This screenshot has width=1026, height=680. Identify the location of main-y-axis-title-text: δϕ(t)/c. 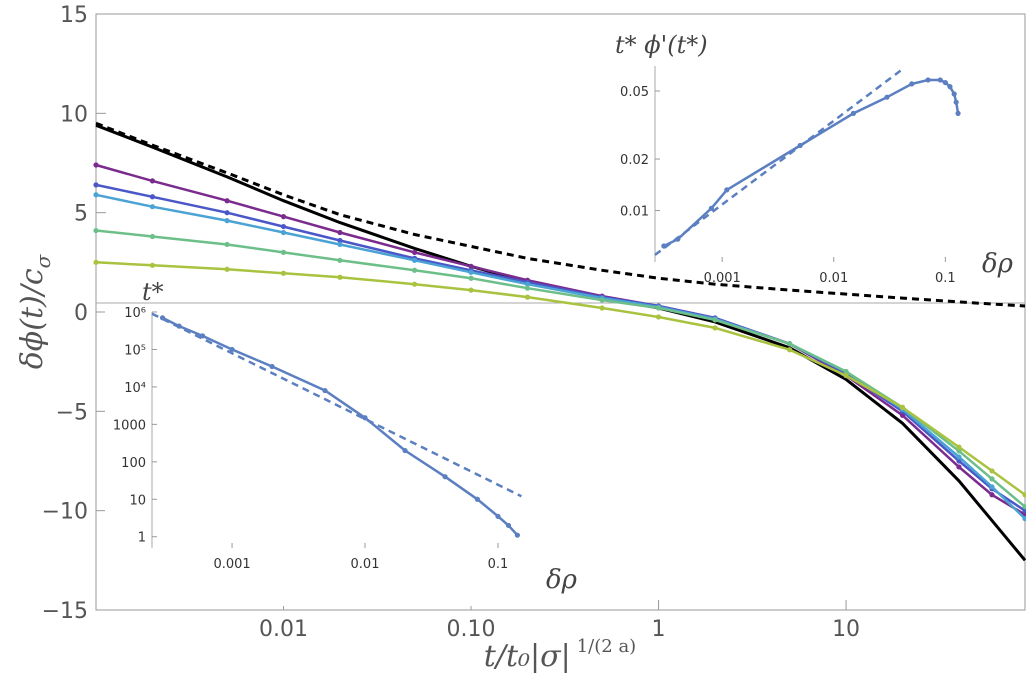
(32, 318).